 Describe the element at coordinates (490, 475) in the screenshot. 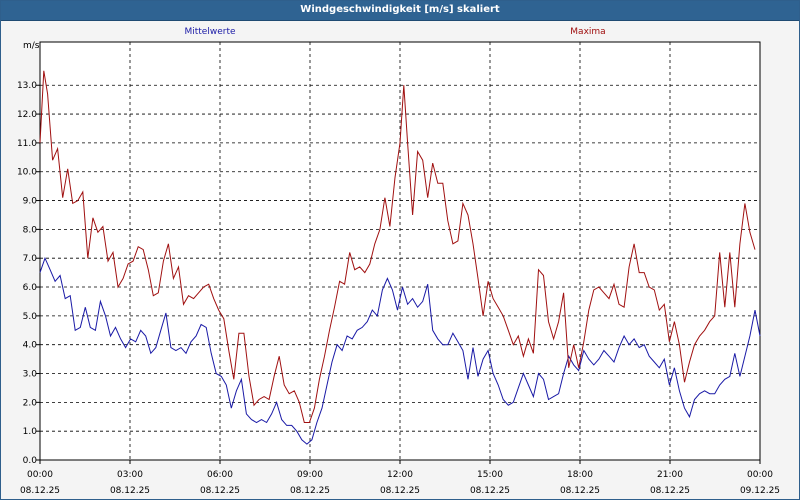

I see `x-tick-time: 15:00` at that location.